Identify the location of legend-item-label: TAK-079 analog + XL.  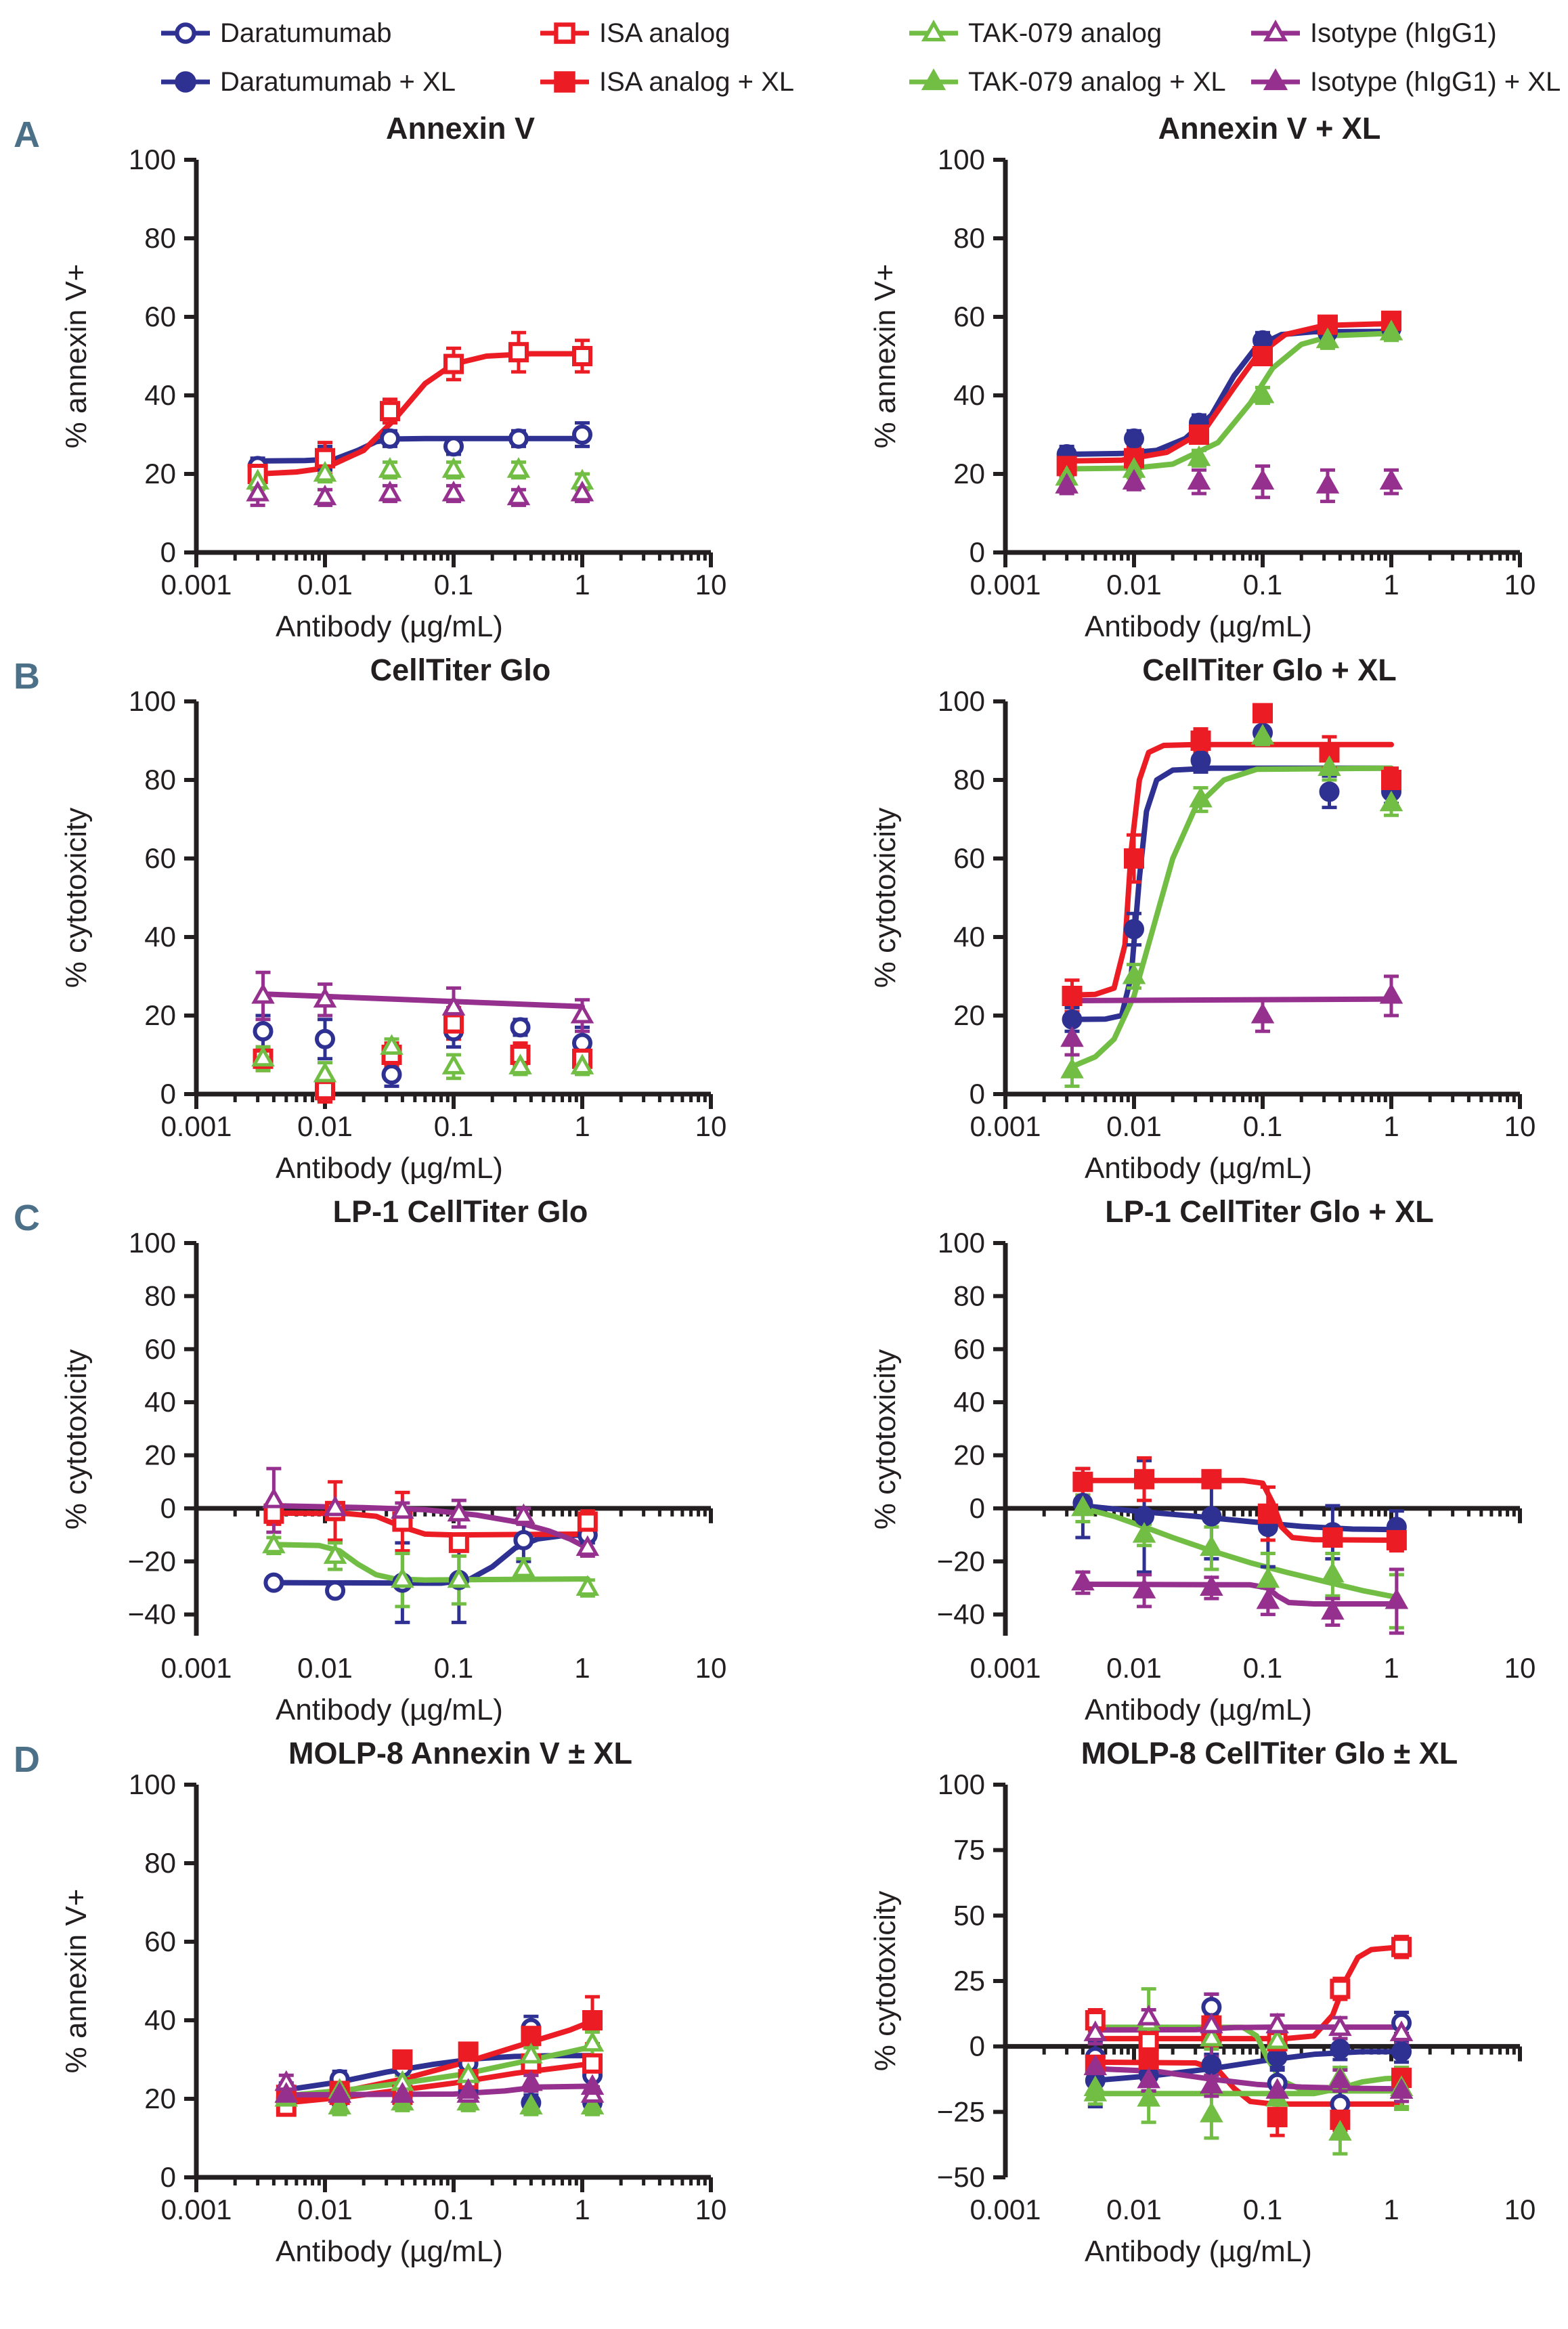
(1097, 81).